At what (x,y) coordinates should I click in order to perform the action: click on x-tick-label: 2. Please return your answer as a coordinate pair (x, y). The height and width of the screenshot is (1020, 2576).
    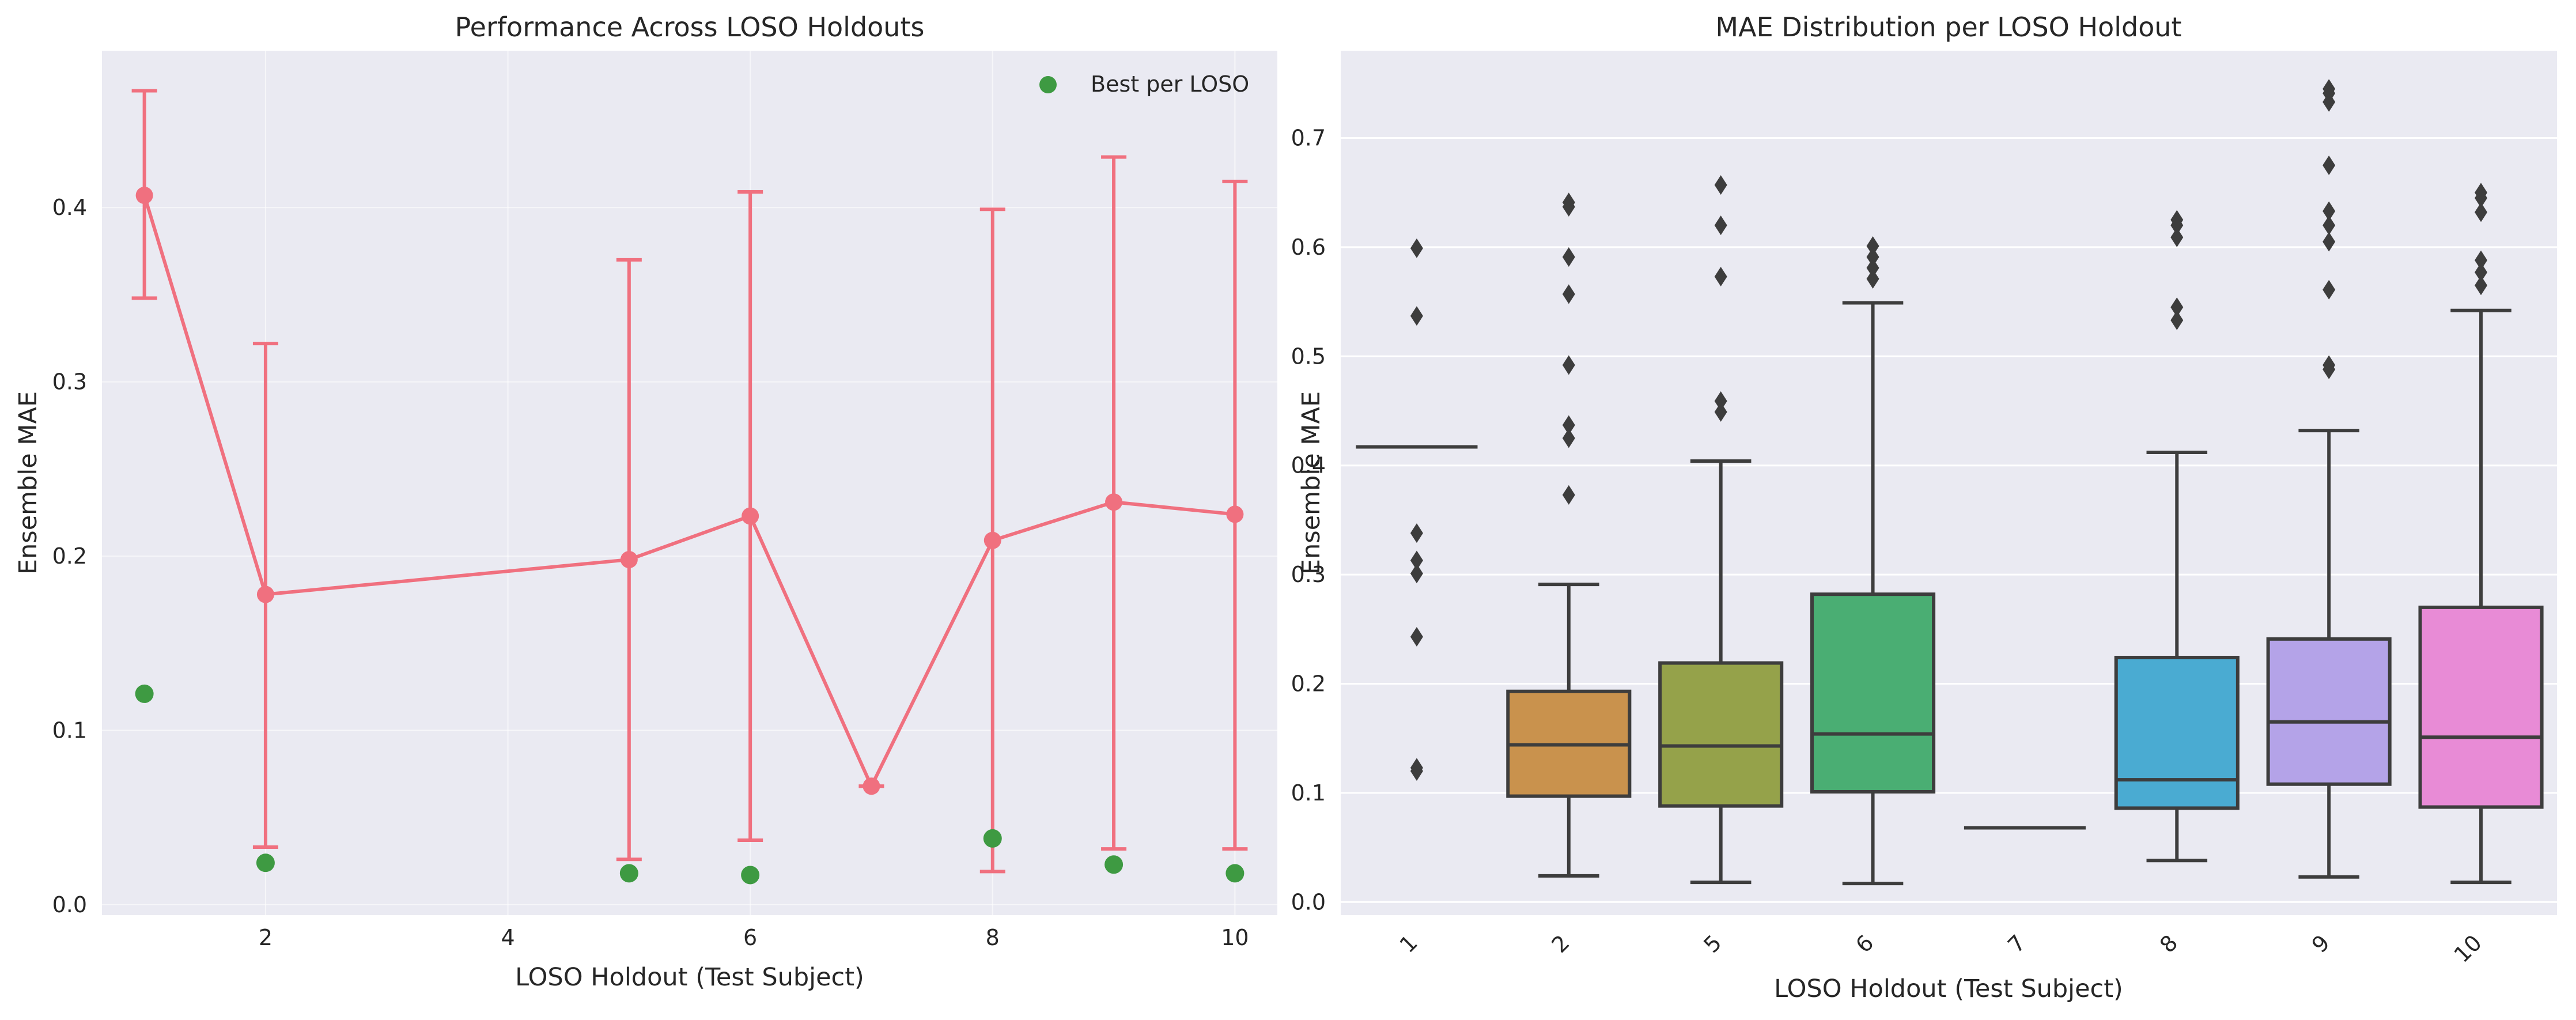
    Looking at the image, I should click on (266, 938).